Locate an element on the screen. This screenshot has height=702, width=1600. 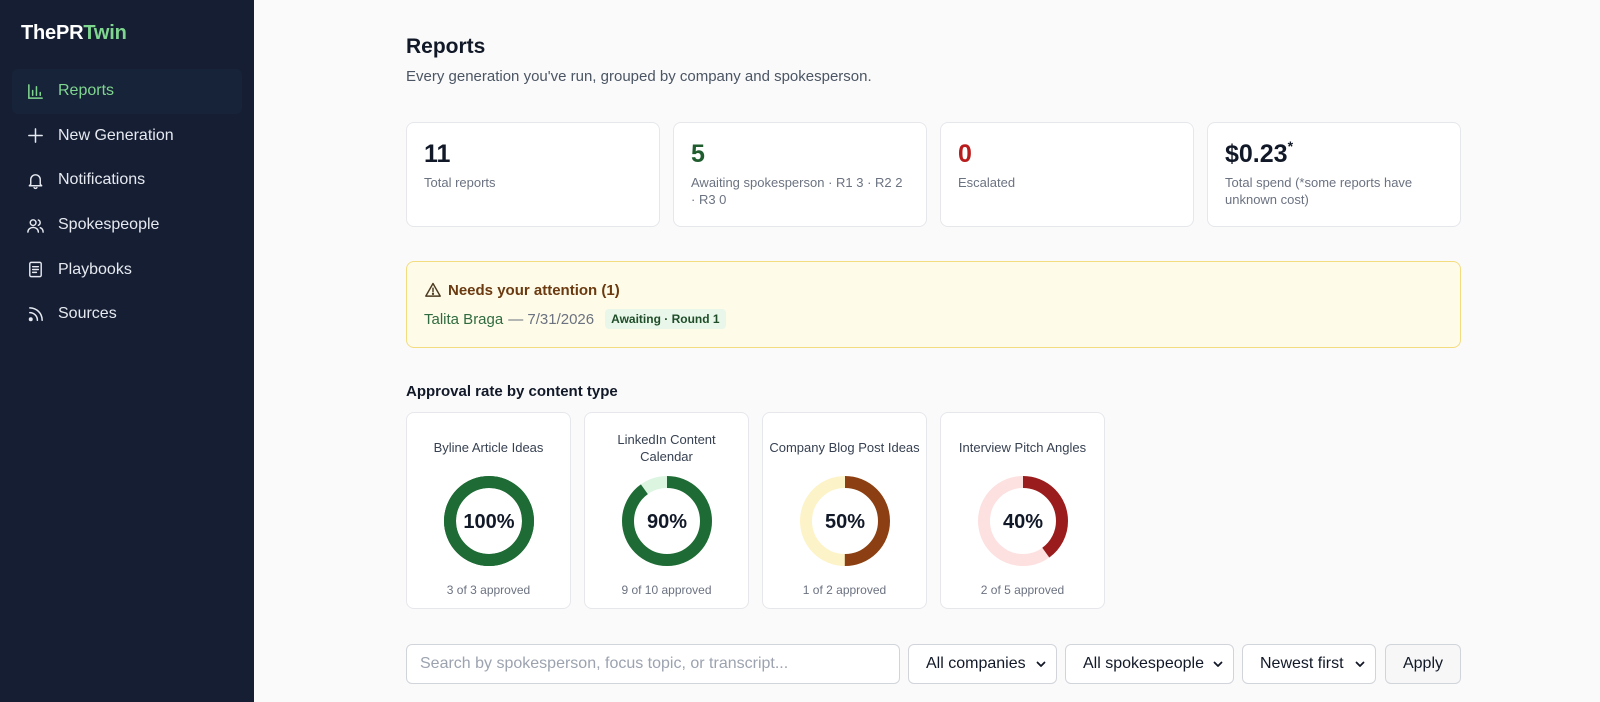
rss-icon is located at coordinates (35, 314).